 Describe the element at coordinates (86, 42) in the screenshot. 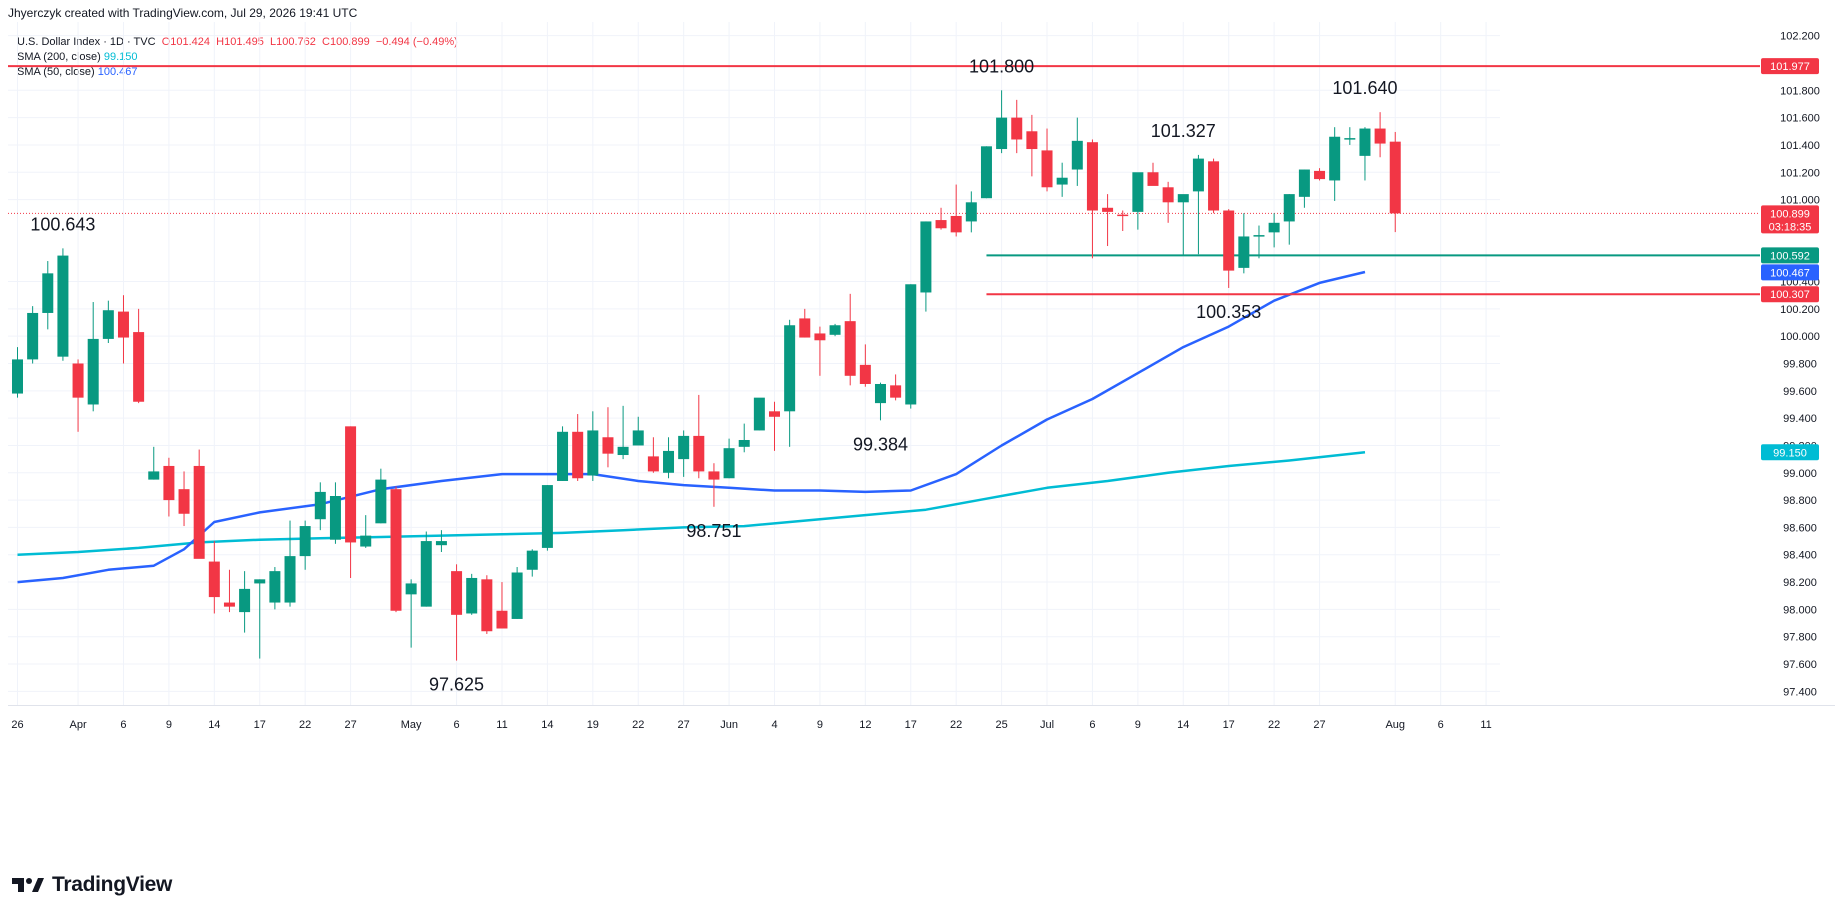

I see `symbol-label: U.S. Dollar Index · 1D · TVC` at that location.